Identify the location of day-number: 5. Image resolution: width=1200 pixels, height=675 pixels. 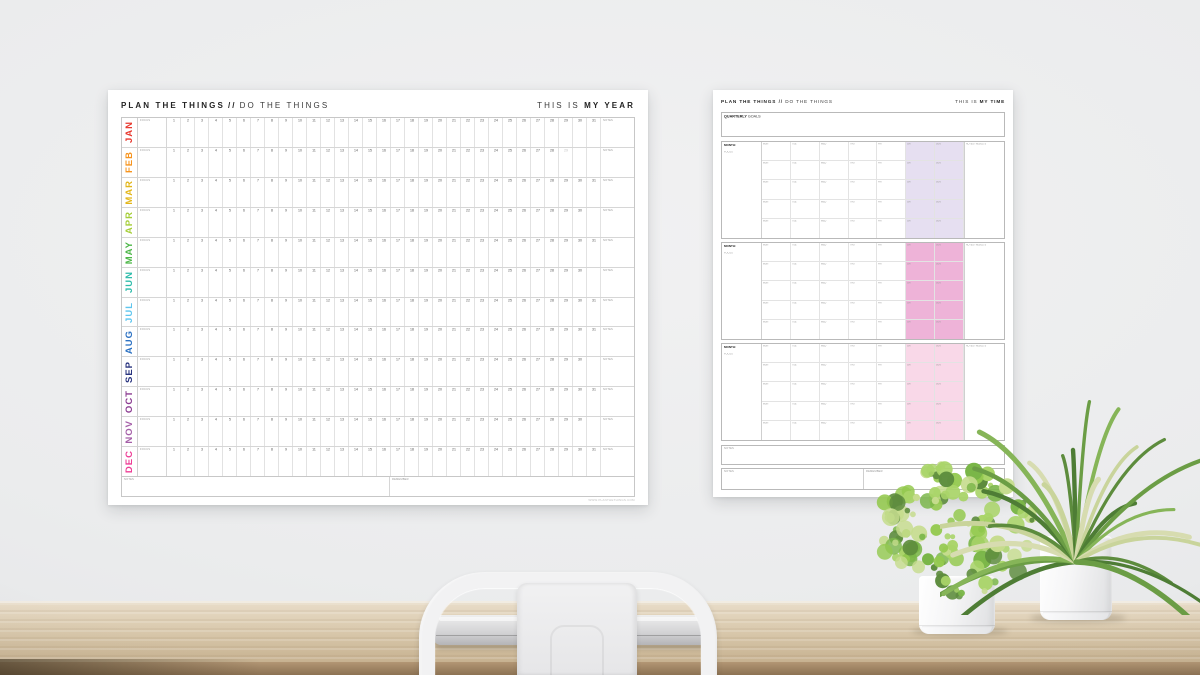
(229, 390).